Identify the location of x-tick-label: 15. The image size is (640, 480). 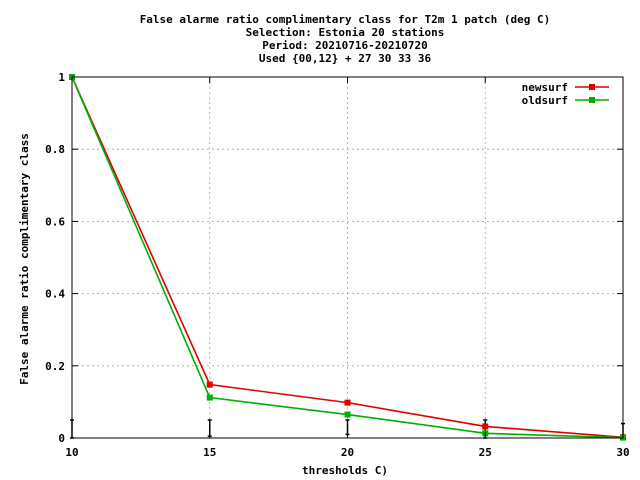
(209, 452).